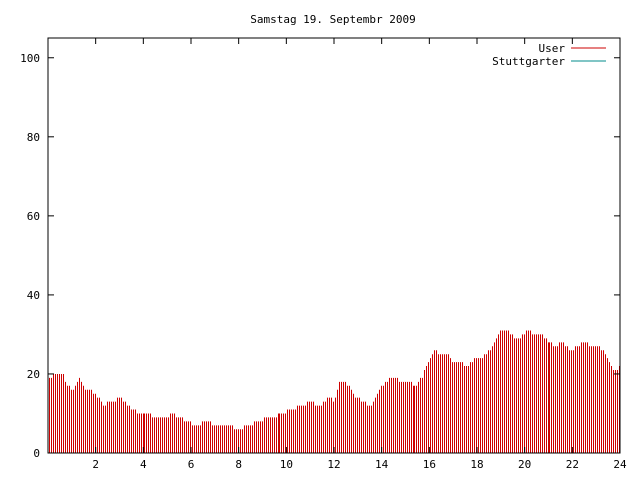 Image resolution: width=640 pixels, height=480 pixels. I want to click on chart-title: Samstag 19. Septembr 2009, so click(333, 19).